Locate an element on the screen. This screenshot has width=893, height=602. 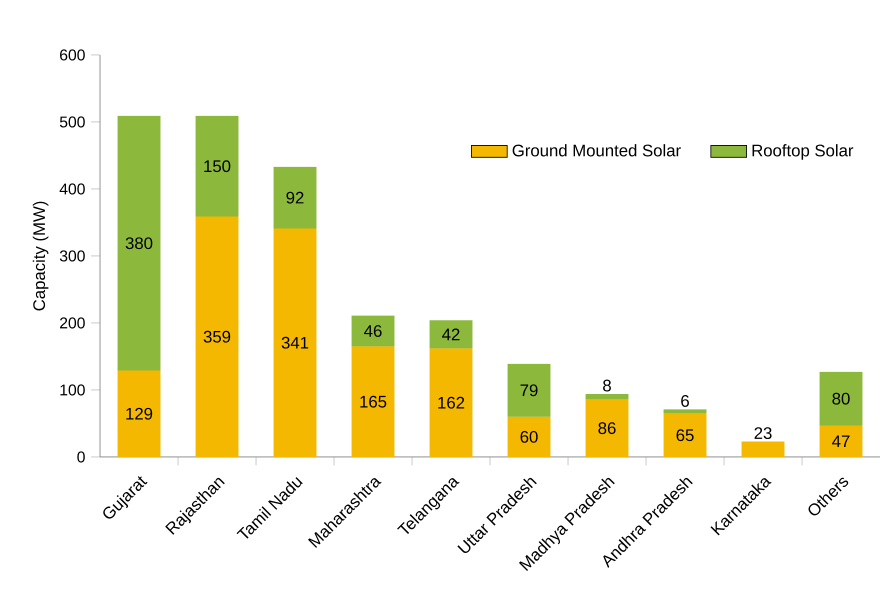
data-label: 341 is located at coordinates (295, 342).